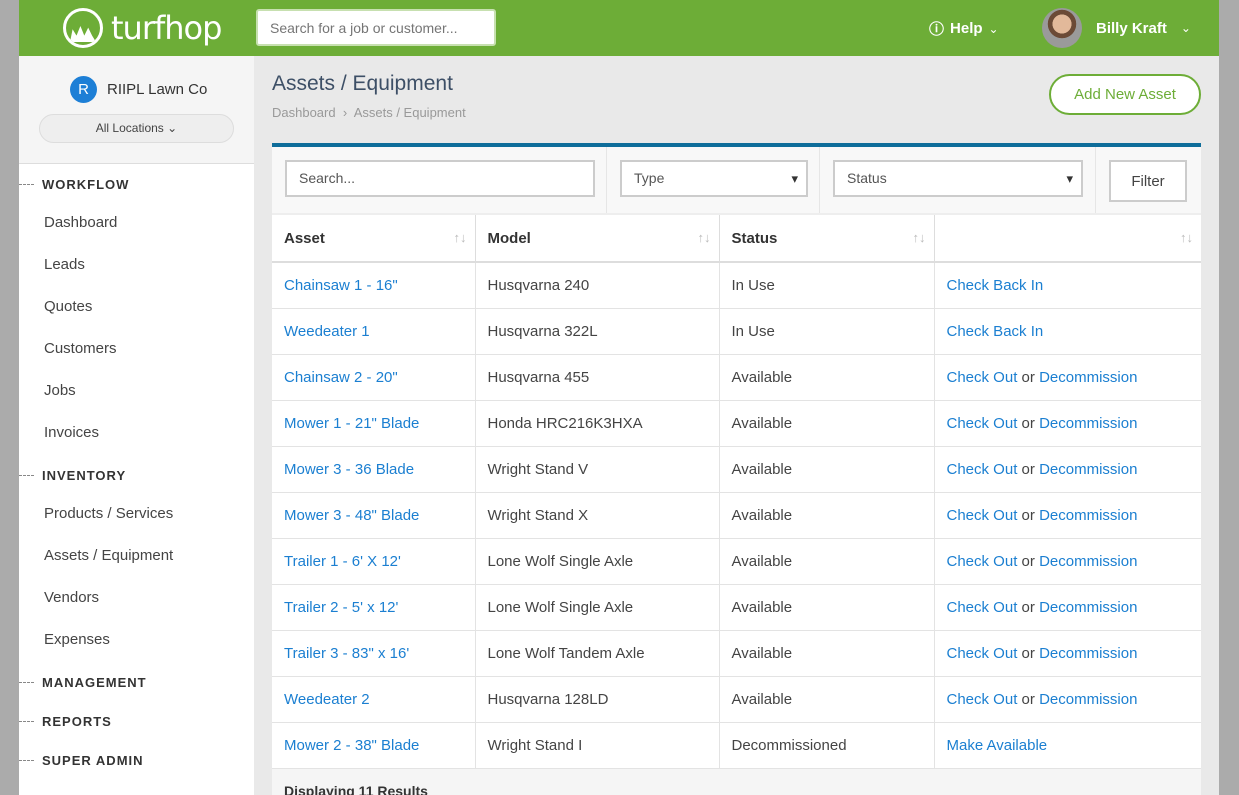 This screenshot has width=1239, height=795. Describe the element at coordinates (349, 469) in the screenshot. I see `asset-link: Mower 3 - 36 Blade` at that location.